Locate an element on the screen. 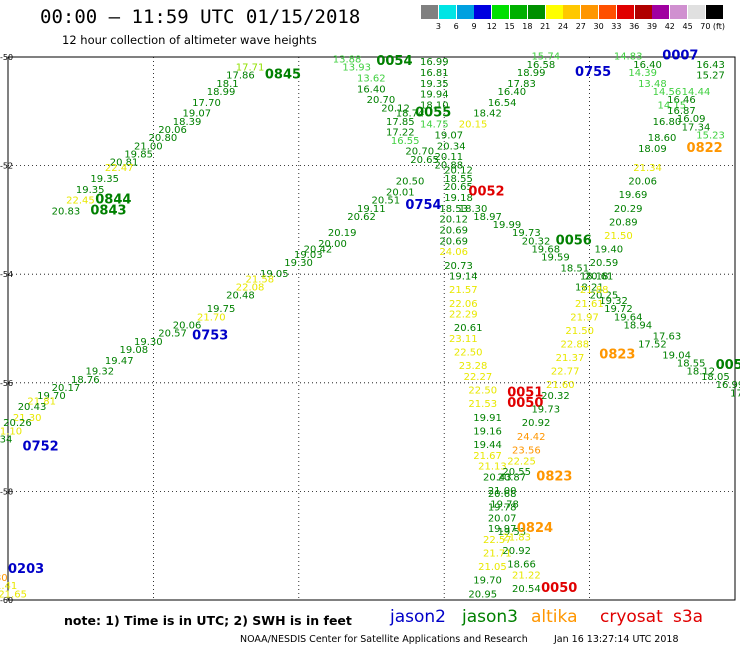 The height and width of the screenshot is (650, 740). wave-height-value: 23.28 is located at coordinates (473, 366).